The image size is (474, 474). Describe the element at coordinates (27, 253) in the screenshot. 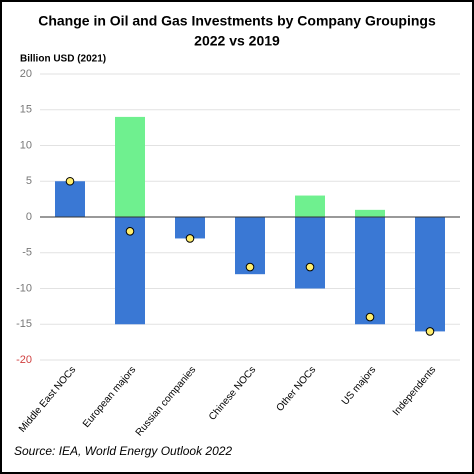

I see `y-tick-label: -5` at that location.